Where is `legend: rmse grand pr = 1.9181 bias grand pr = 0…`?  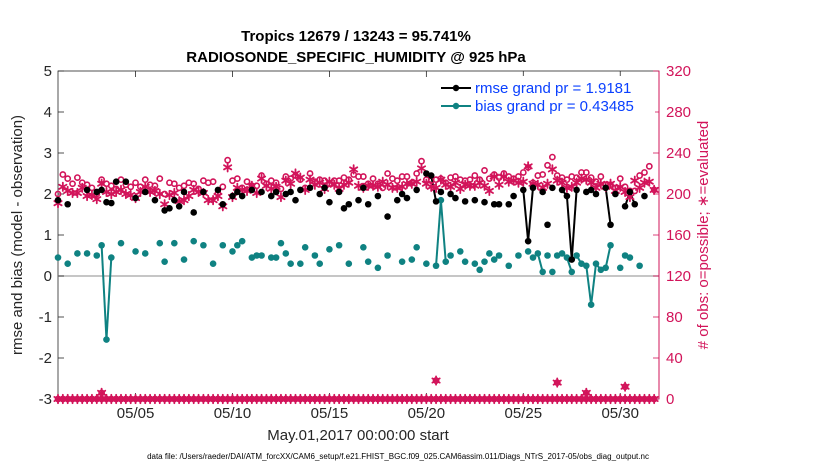
legend: rmse grand pr = 1.9181 bias grand pr = 0… is located at coordinates (546, 96).